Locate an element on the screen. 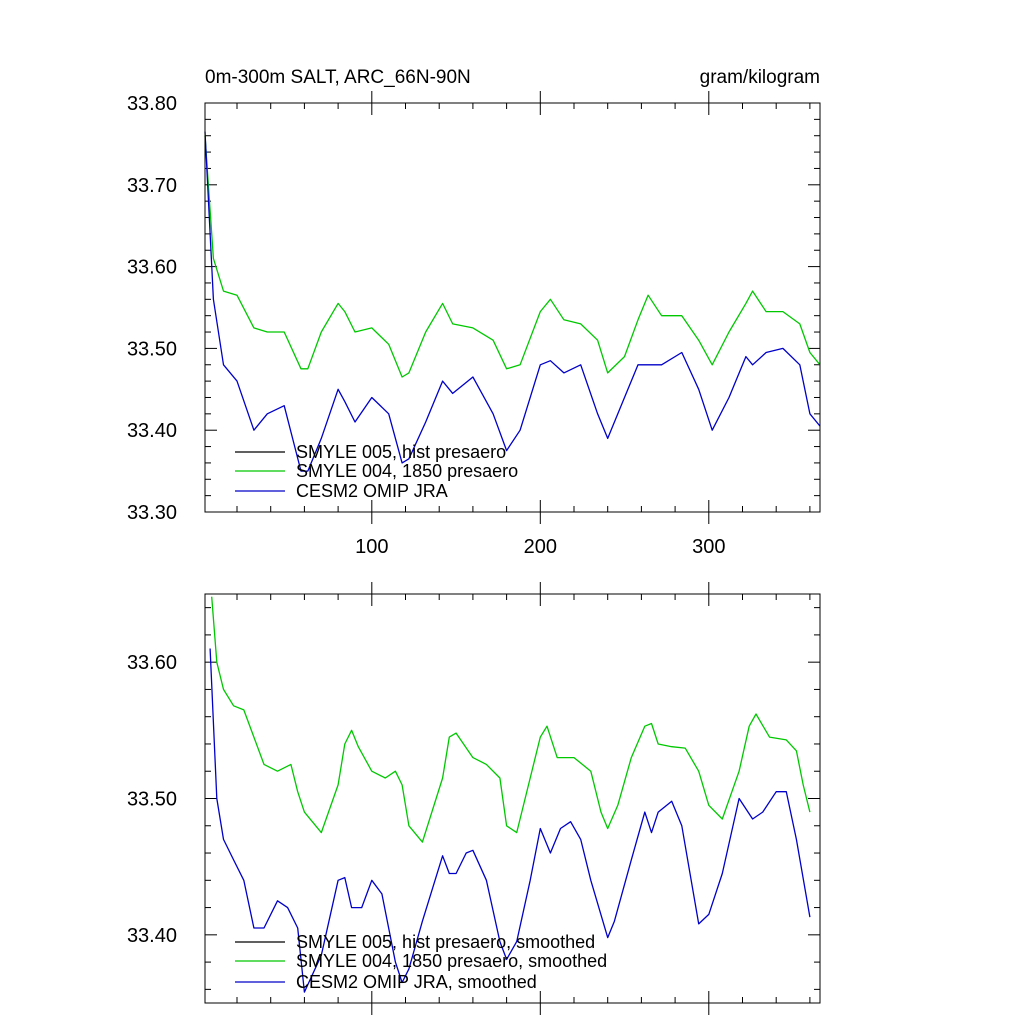 This screenshot has height=1024, width=1024. legend-label-cesm2: CESM2 OMIP JRA is located at coordinates (372, 491).